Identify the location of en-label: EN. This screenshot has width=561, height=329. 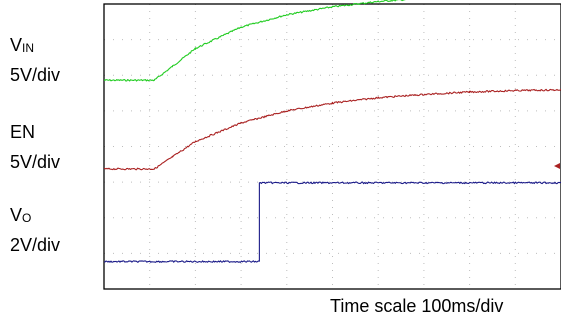
(22, 132).